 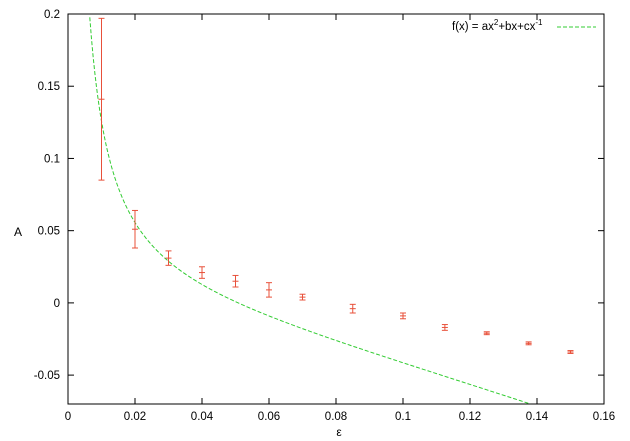 What do you see at coordinates (403, 417) in the screenshot?
I see `x-tick-label: 0.1` at bounding box center [403, 417].